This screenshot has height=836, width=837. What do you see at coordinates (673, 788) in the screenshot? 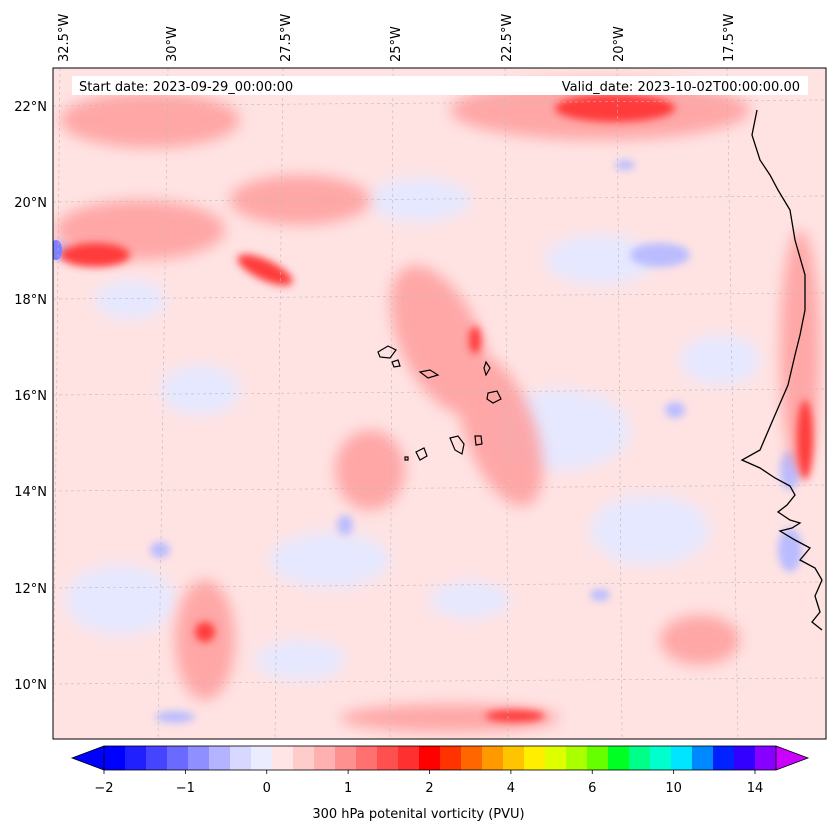
I see `colorbar-tick-label: 10` at bounding box center [673, 788].